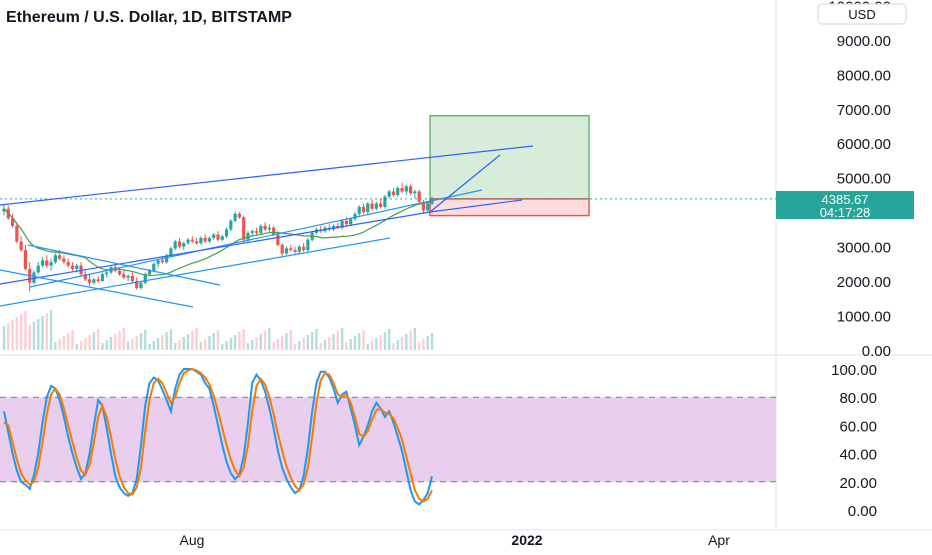 This screenshot has height=555, width=932. Describe the element at coordinates (509, 157) in the screenshot. I see `target-profit-zone` at that location.